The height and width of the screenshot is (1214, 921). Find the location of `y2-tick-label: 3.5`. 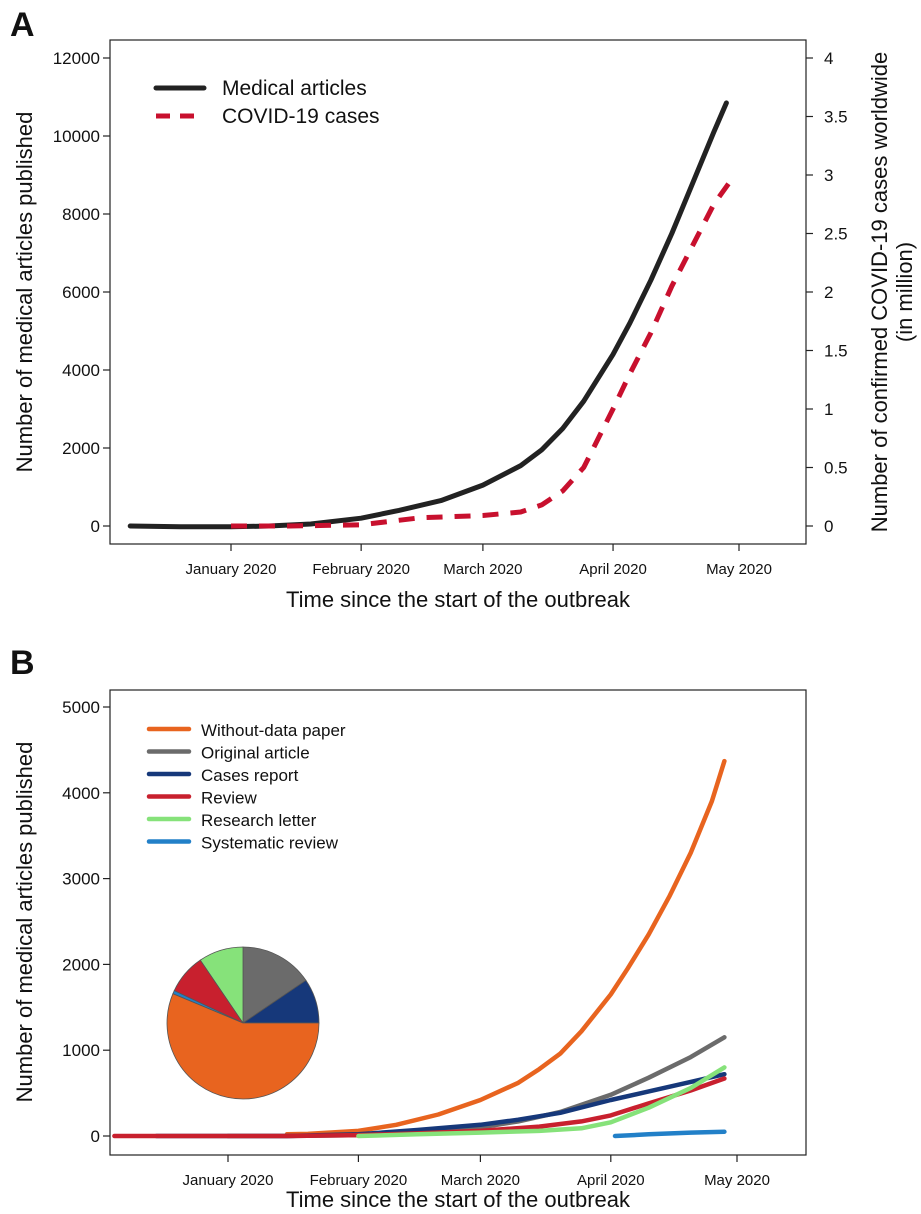

y2-tick-label: 3.5 is located at coordinates (836, 117).